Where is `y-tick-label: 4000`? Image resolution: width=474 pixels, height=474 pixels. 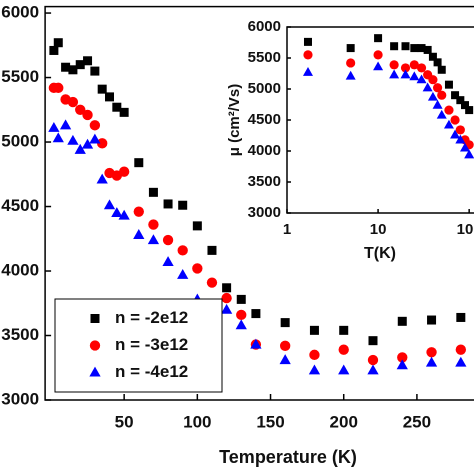
y-tick-label: 4000 is located at coordinates (264, 150).